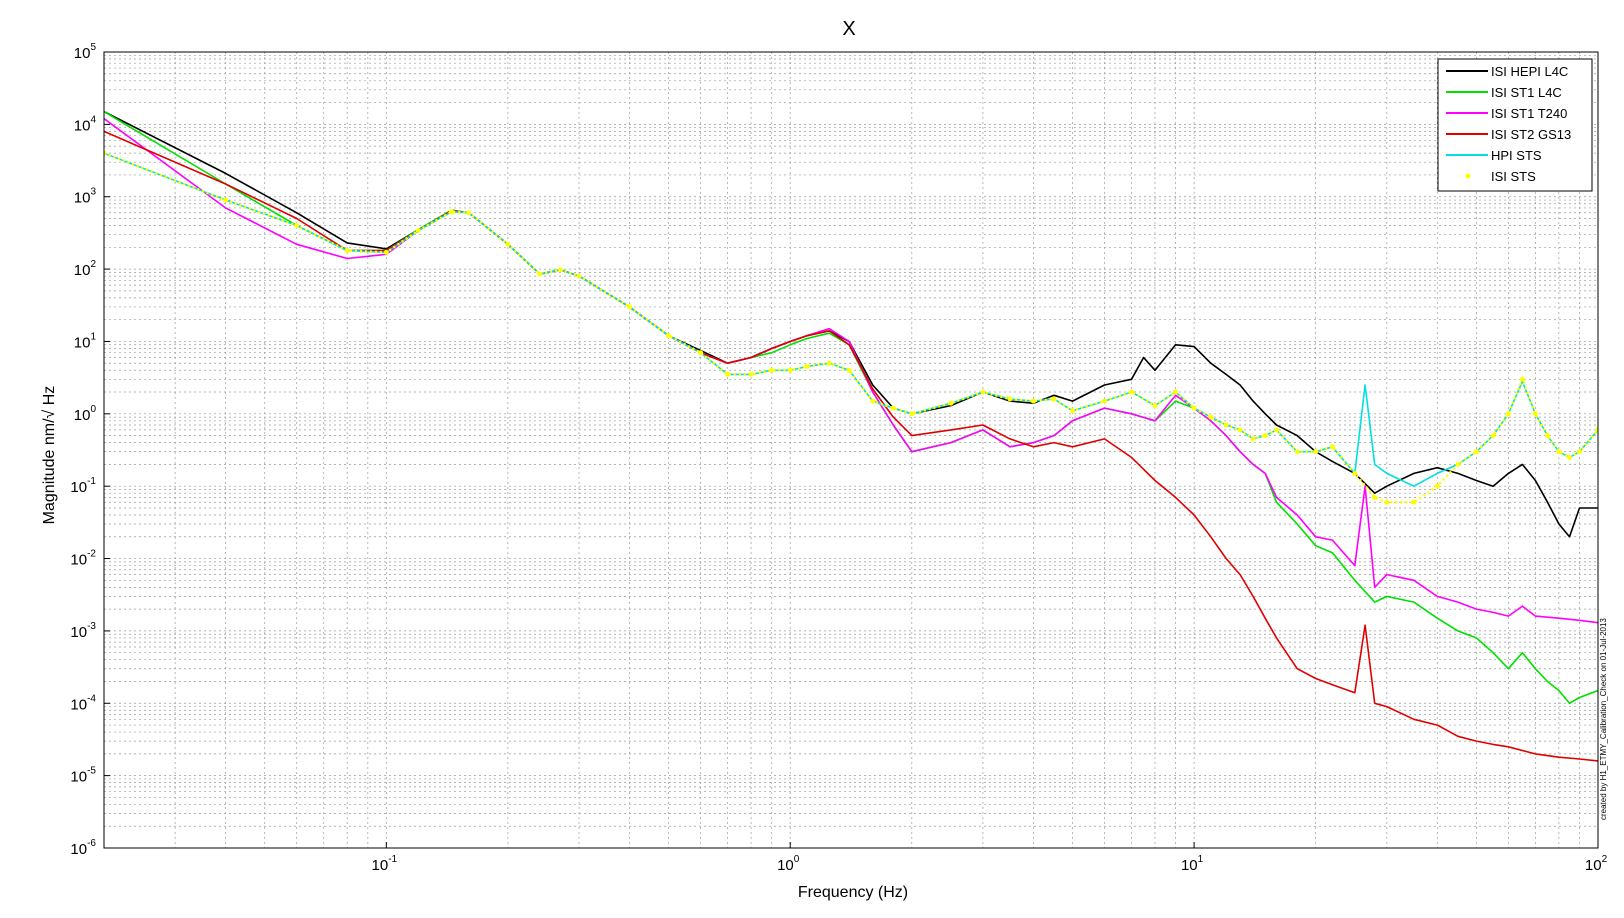  I want to click on y-axis-label: Magnitude nm/√ Hz, so click(49, 455).